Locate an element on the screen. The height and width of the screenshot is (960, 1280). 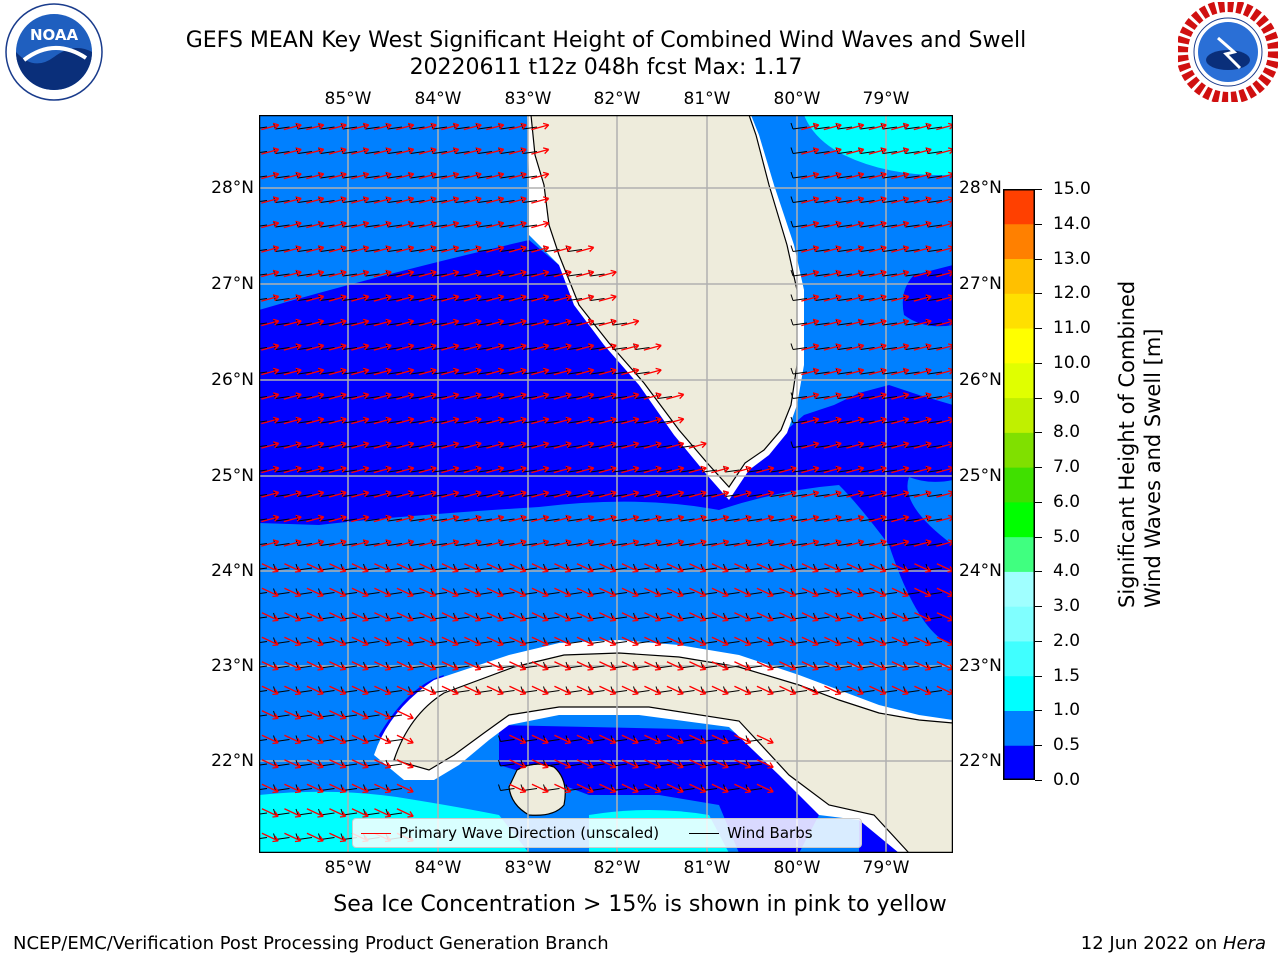
lat-tick-right-24: 24°N is located at coordinates (980, 571).